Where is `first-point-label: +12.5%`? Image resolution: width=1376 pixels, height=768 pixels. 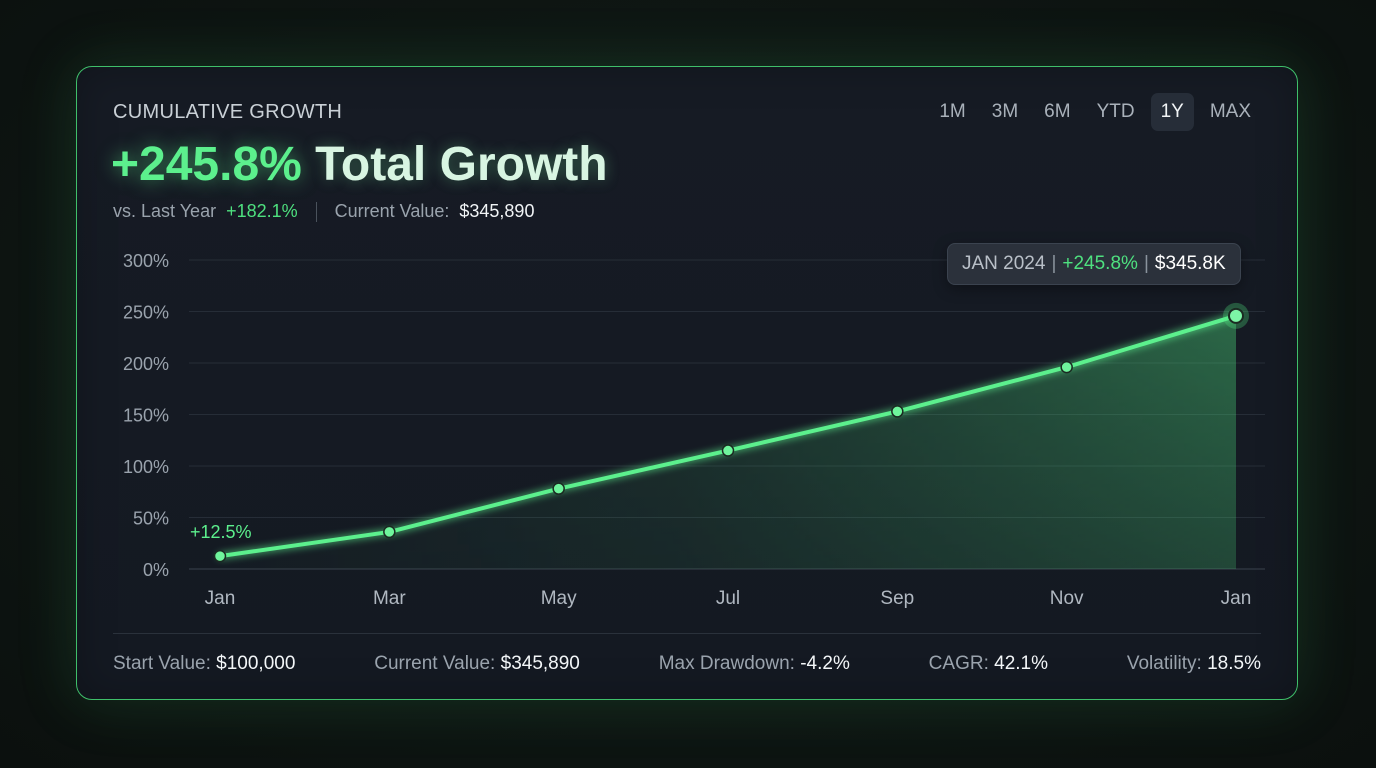 first-point-label: +12.5% is located at coordinates (221, 532).